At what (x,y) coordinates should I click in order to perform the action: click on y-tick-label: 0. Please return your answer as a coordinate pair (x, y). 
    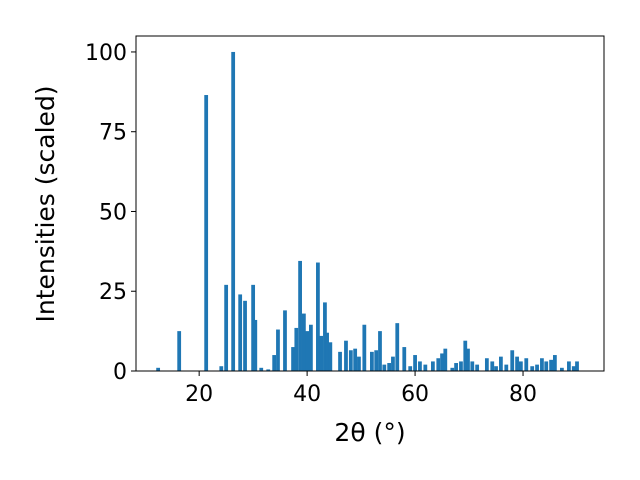
    Looking at the image, I should click on (120, 372).